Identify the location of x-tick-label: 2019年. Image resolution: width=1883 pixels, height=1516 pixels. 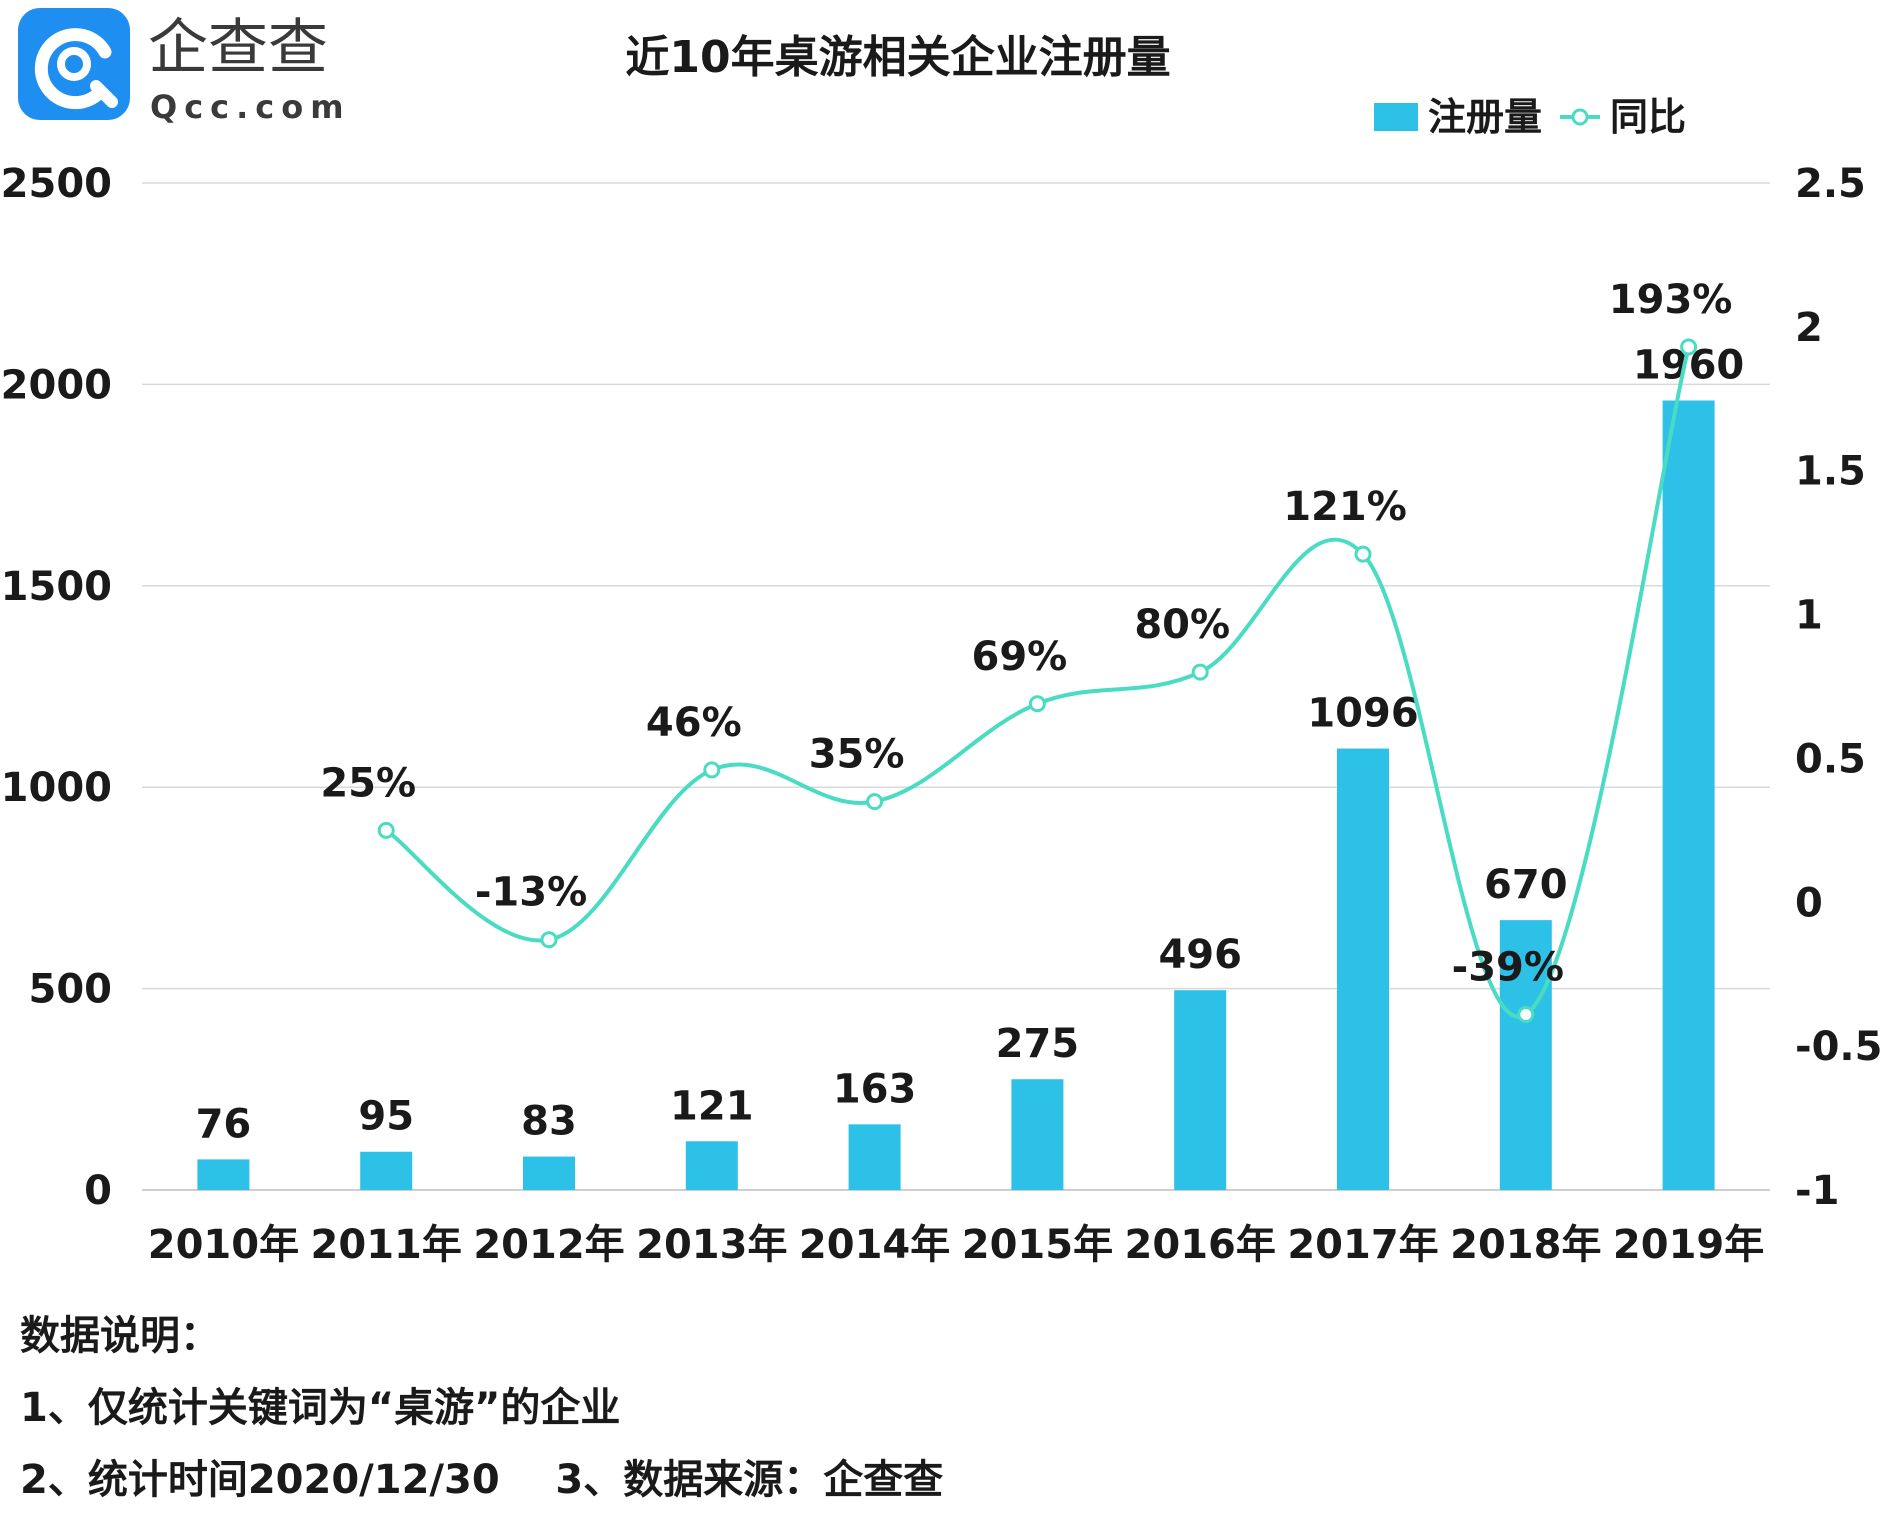
(1688, 1245).